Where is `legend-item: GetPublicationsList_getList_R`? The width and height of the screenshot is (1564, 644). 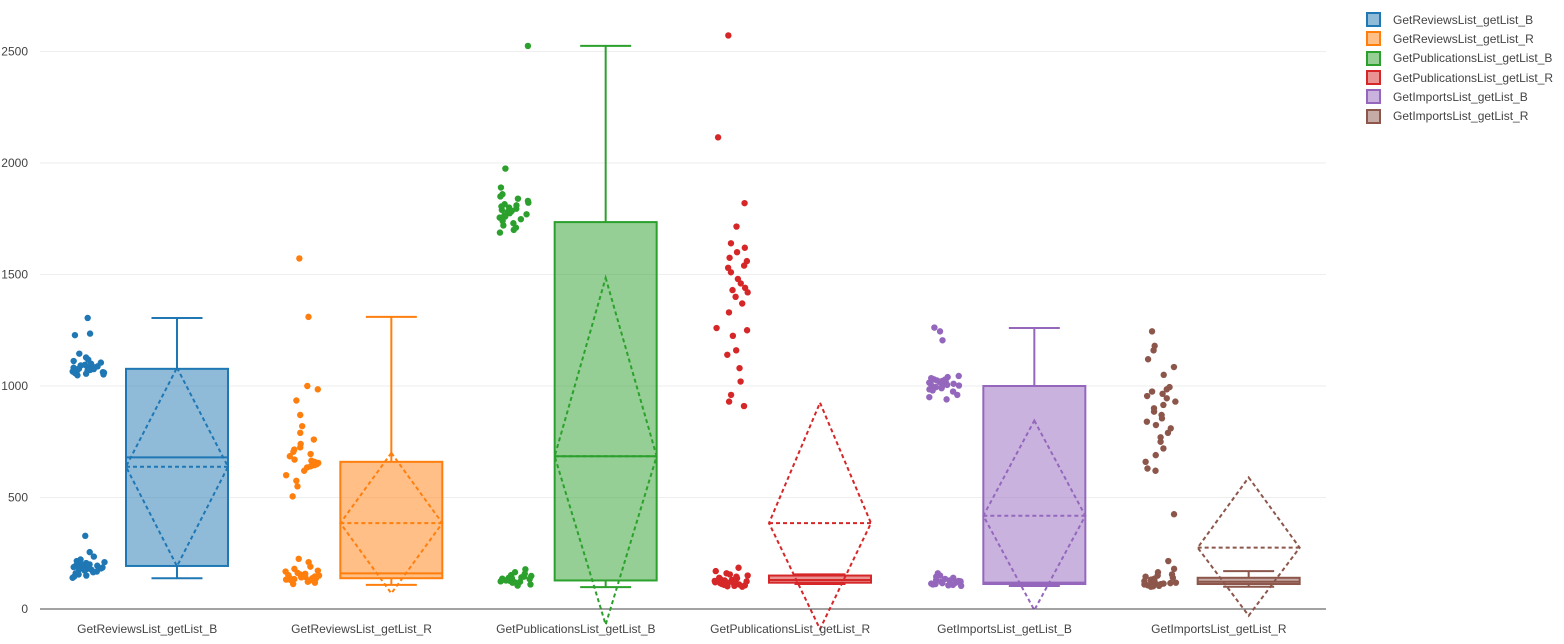 legend-item: GetPublicationsList_getList_R is located at coordinates (1459, 77).